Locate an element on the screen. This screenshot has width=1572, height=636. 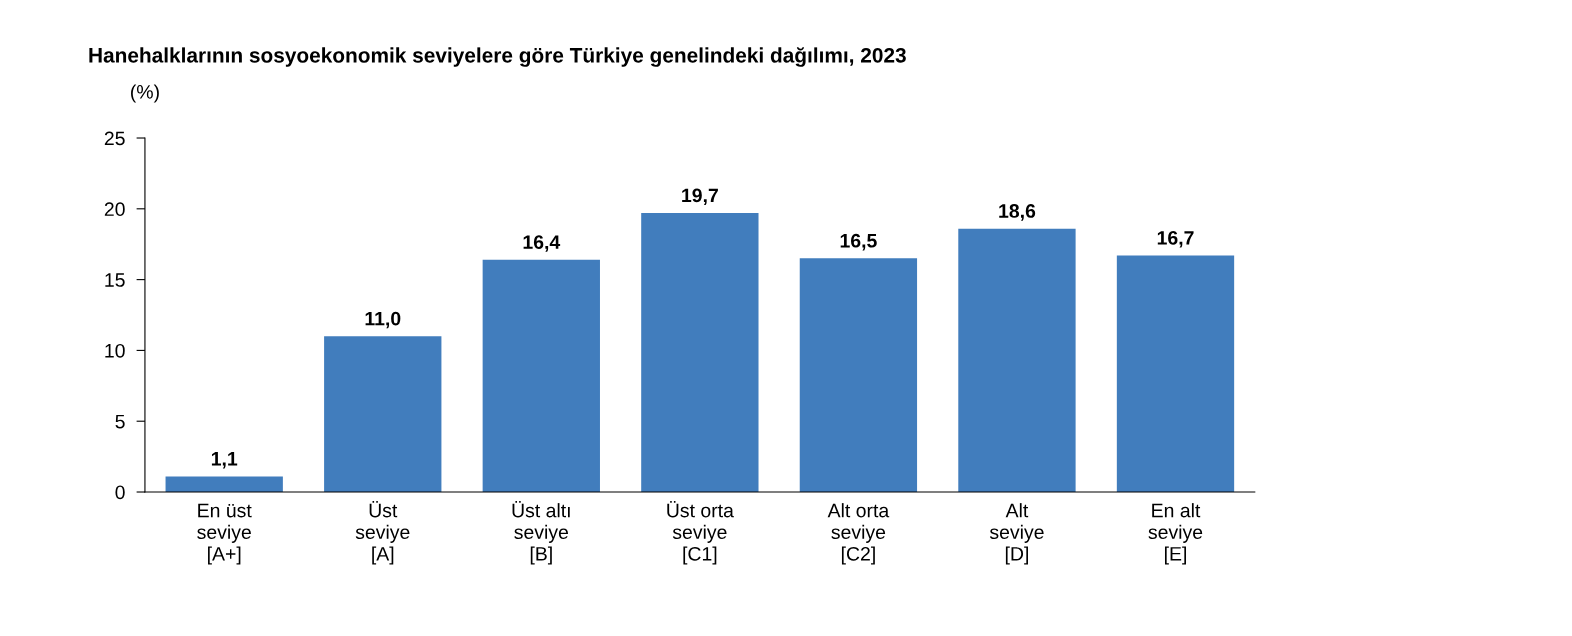
data-label: 18,6 is located at coordinates (1017, 212).